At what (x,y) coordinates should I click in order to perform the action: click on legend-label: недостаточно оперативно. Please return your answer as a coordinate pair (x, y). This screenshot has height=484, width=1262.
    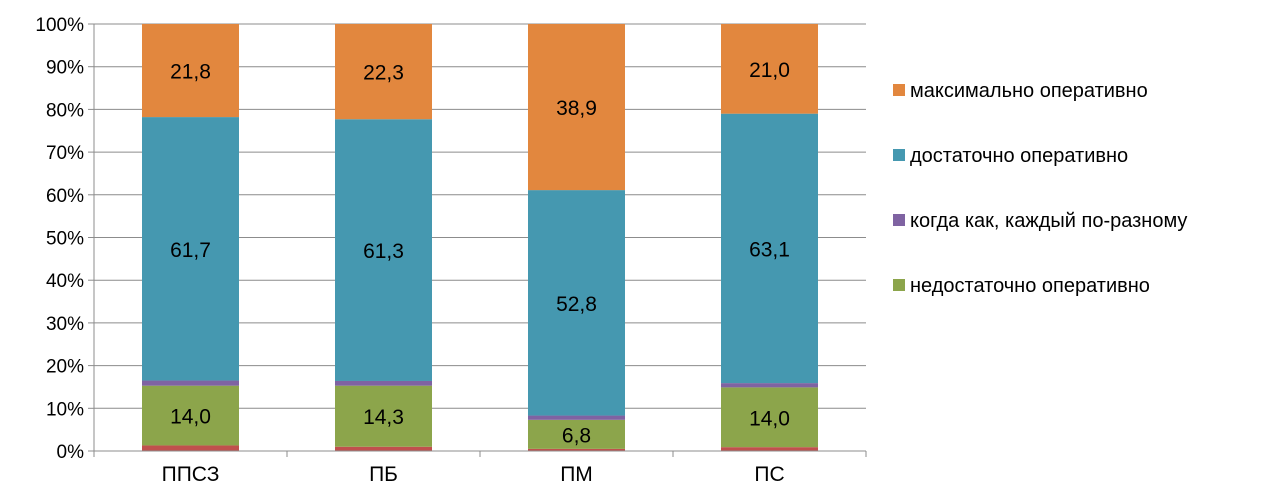
    Looking at the image, I should click on (1030, 286).